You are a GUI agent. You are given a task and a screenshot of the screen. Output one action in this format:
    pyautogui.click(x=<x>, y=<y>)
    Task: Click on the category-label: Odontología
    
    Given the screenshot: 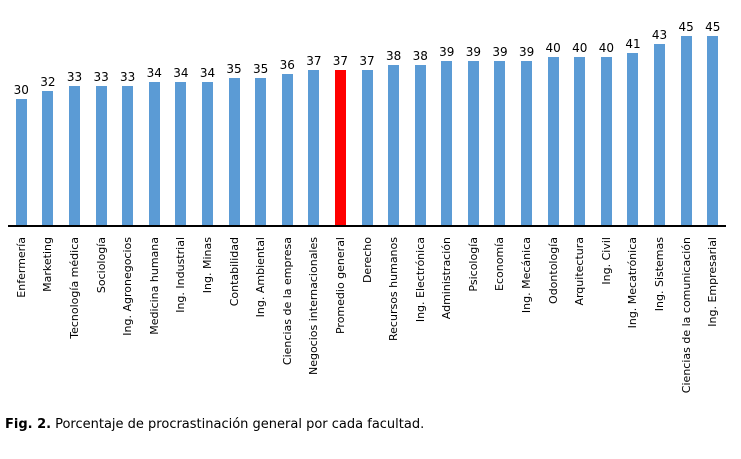 What is the action you would take?
    pyautogui.click(x=553, y=270)
    